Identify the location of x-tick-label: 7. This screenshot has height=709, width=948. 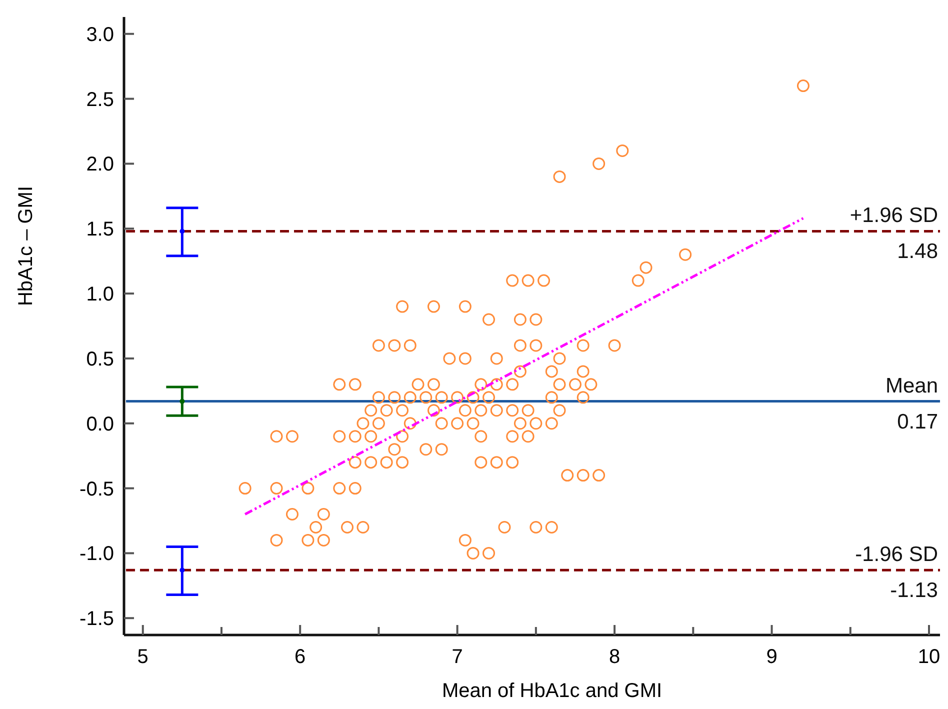
(457, 657).